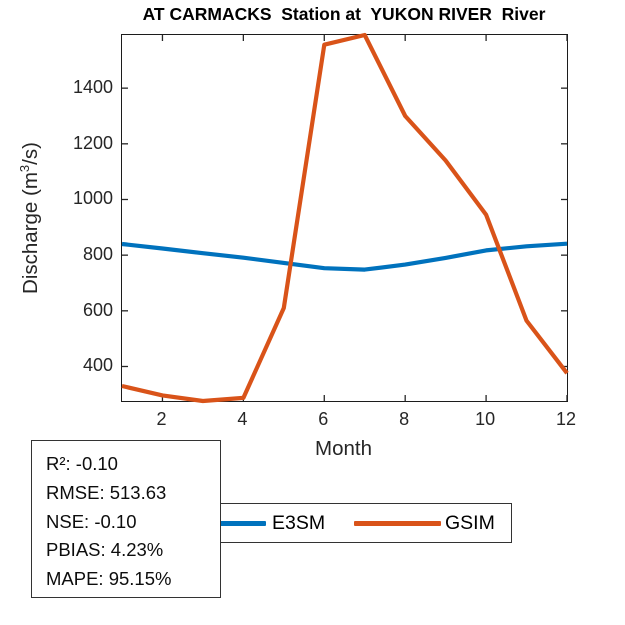  I want to click on stat-rmse: RMSE: 513.63, so click(106, 492).